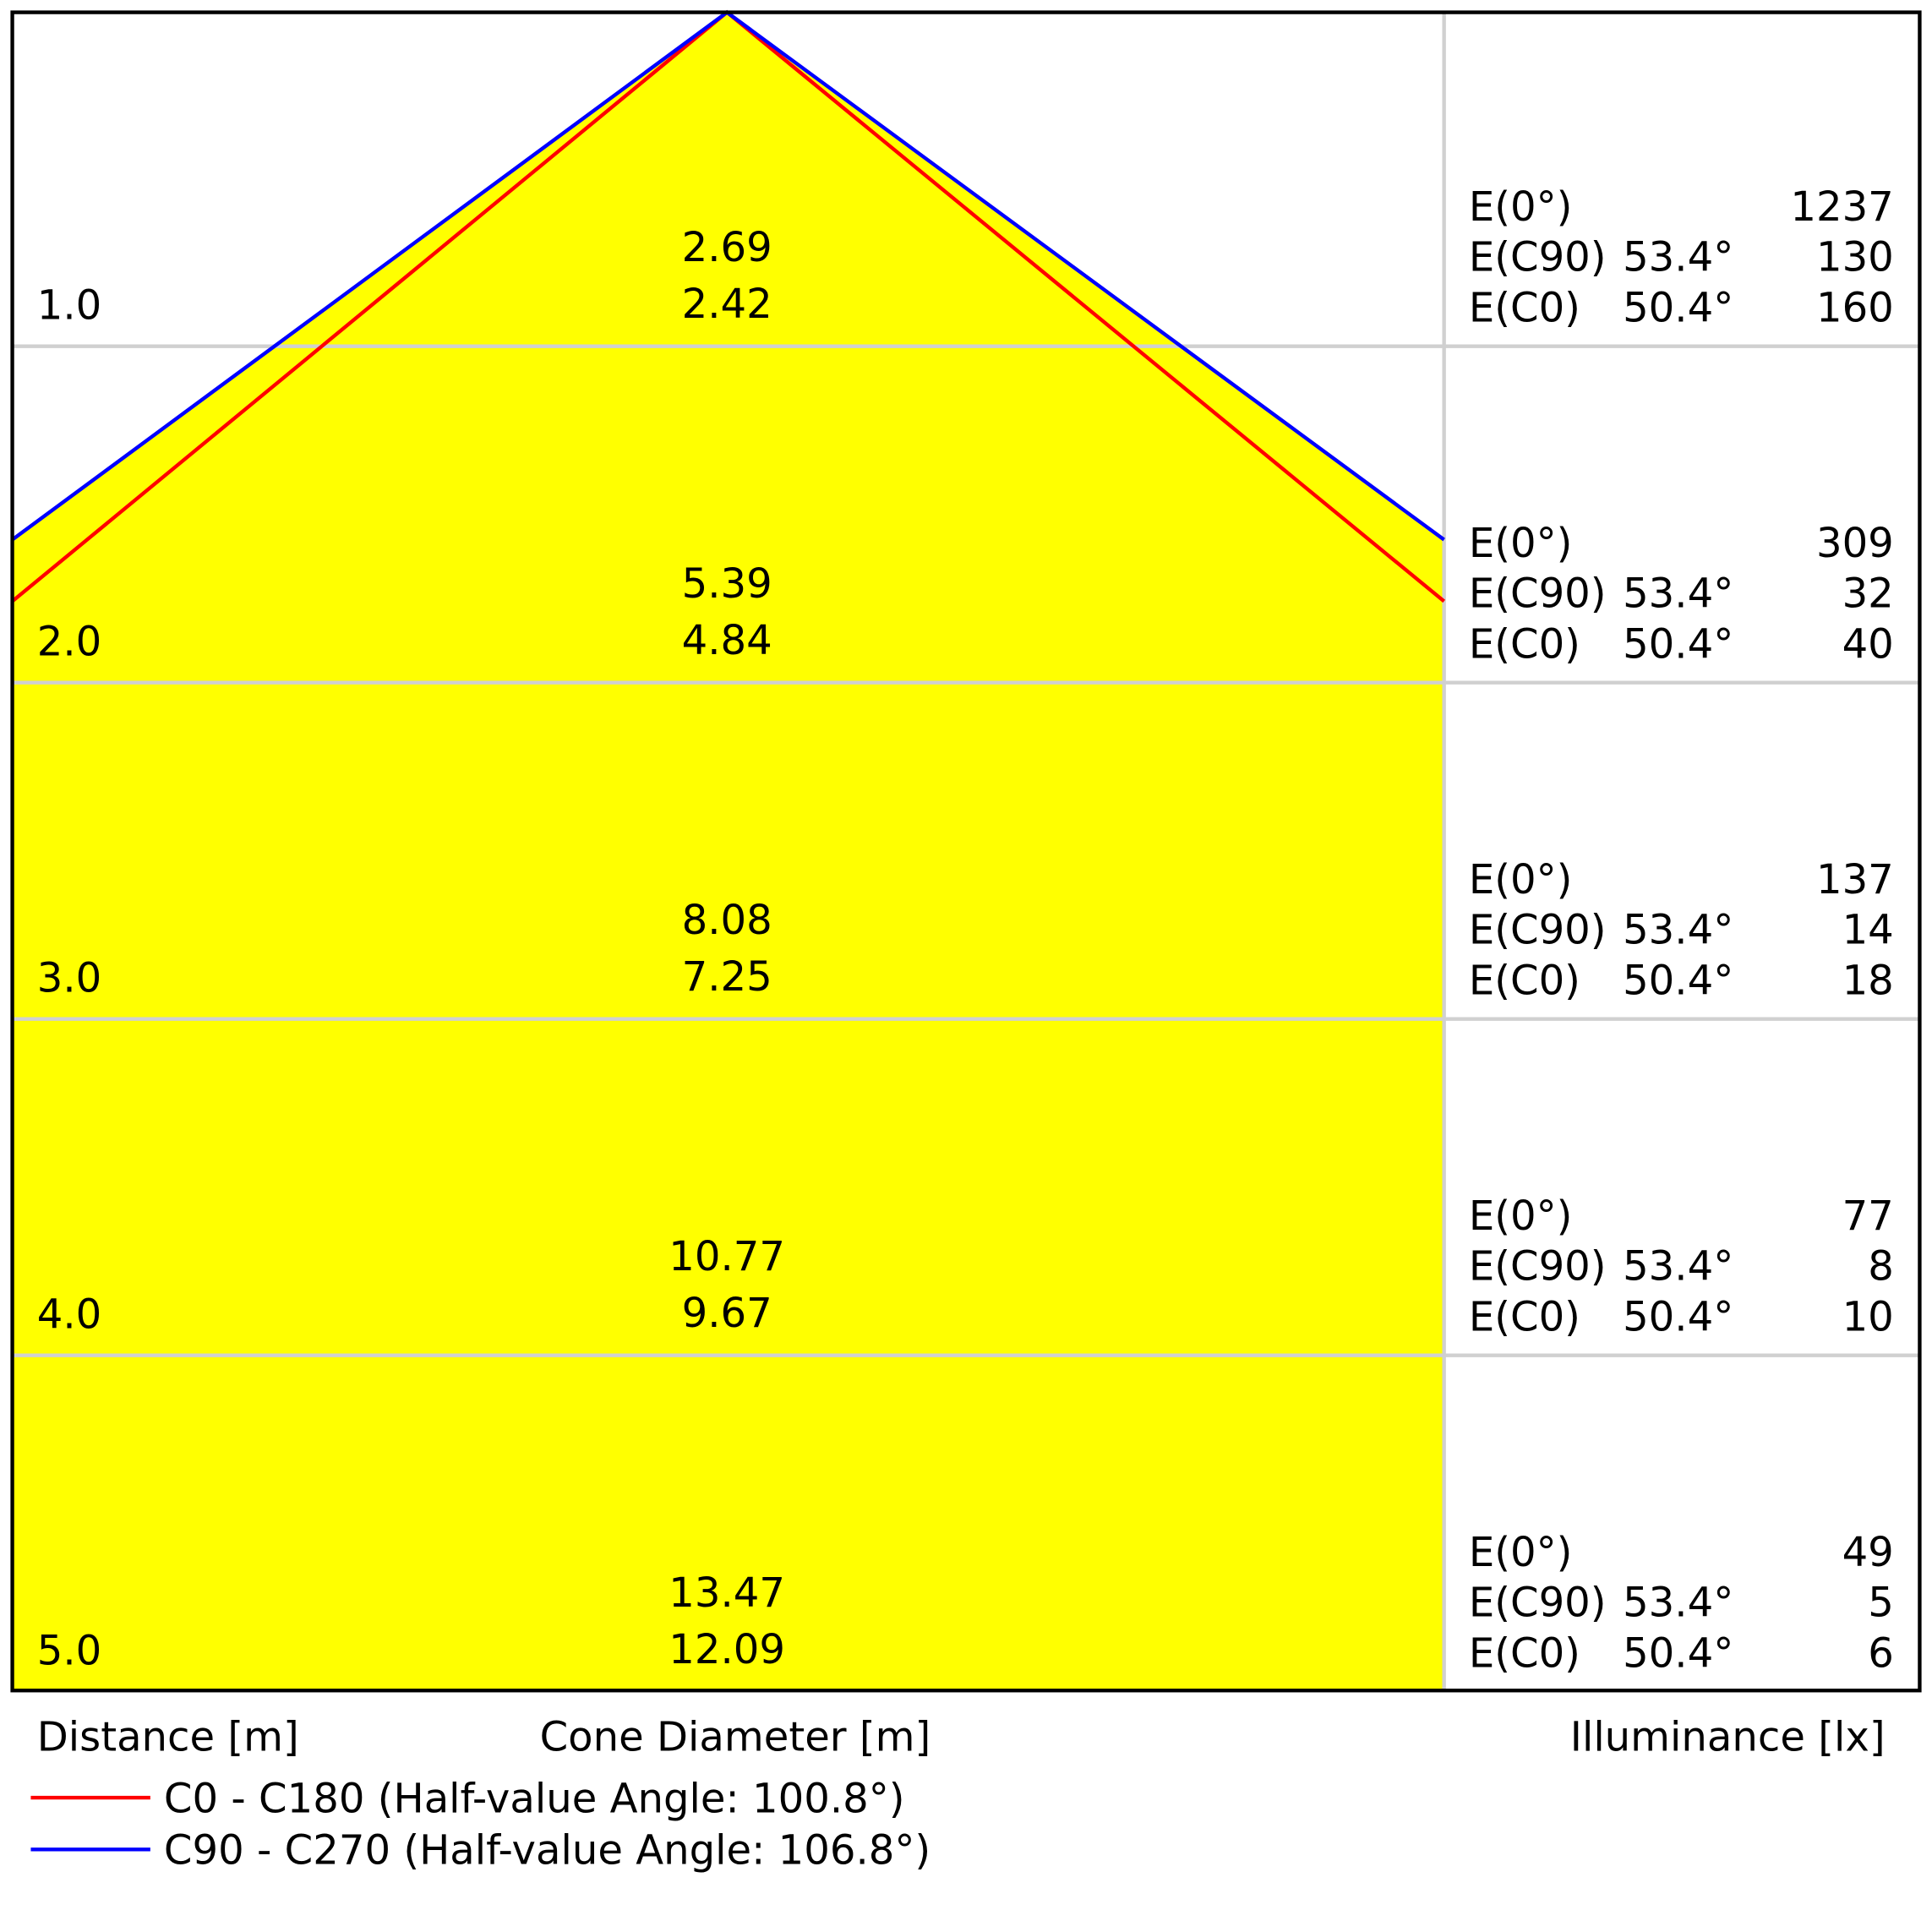  Describe the element at coordinates (727, 1593) in the screenshot. I see `cone-diameter: 13.47` at that location.